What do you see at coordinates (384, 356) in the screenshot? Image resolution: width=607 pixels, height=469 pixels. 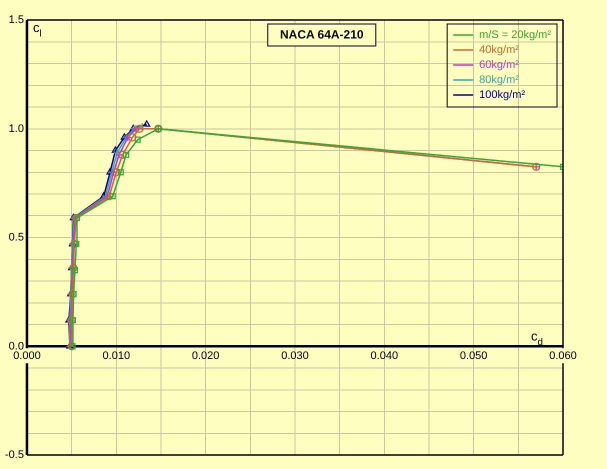 I see `x-tick-label: 0.040` at bounding box center [384, 356].